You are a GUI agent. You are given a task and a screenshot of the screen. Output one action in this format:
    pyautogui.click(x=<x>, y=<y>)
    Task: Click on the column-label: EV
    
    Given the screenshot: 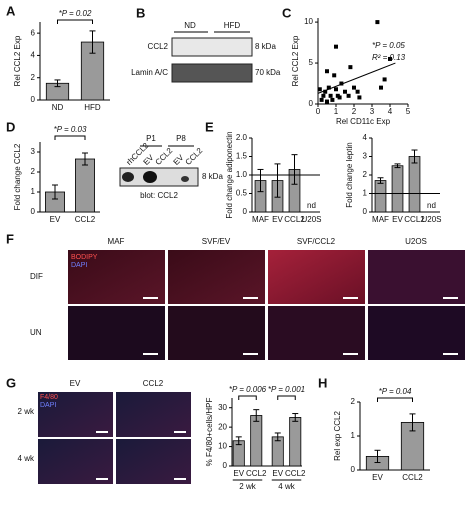 What is the action you would take?
    pyautogui.click(x=75, y=383)
    